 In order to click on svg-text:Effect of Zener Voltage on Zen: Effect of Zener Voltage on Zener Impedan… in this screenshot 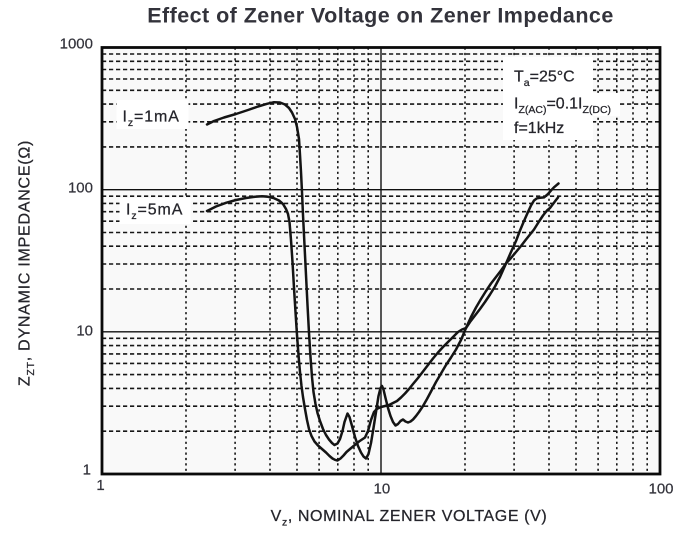, I will do `click(380, 16)`.